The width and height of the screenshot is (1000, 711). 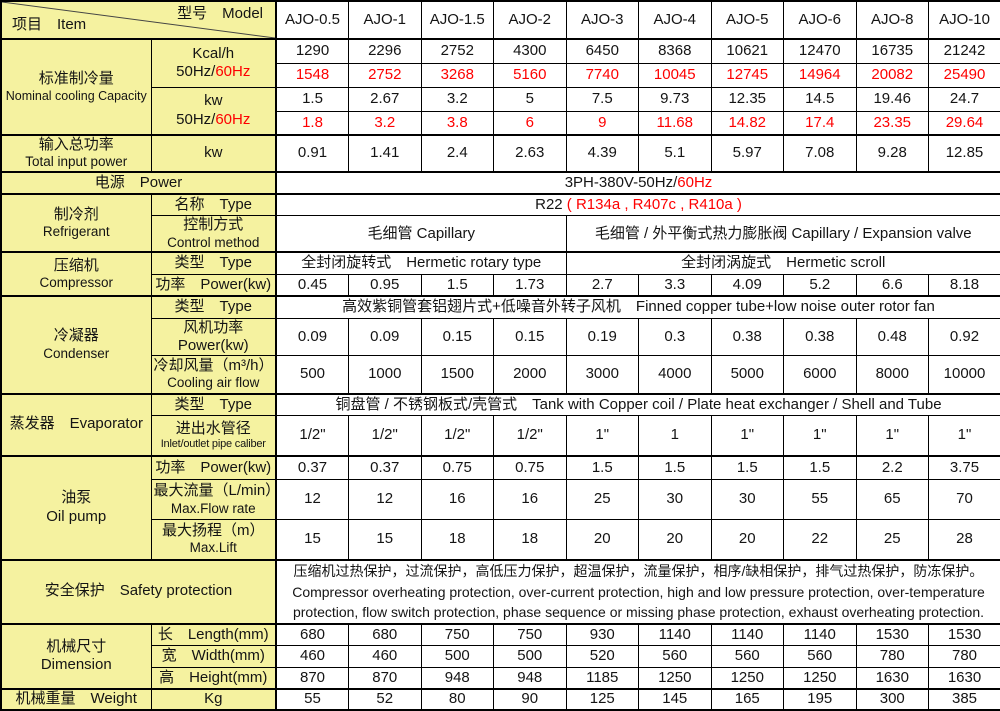 What do you see at coordinates (964, 285) in the screenshot?
I see `compressor-power-value-cell: 8.18` at bounding box center [964, 285].